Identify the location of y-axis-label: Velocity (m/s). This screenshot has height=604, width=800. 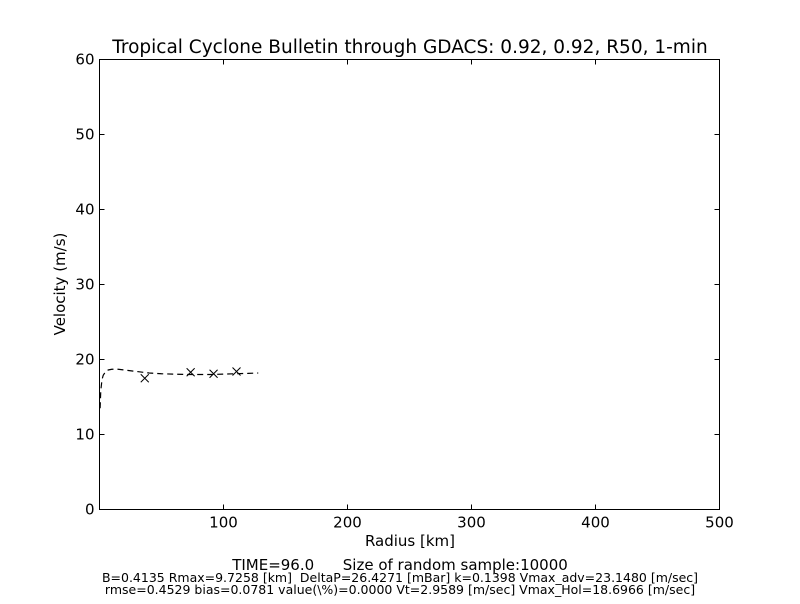
(60, 284).